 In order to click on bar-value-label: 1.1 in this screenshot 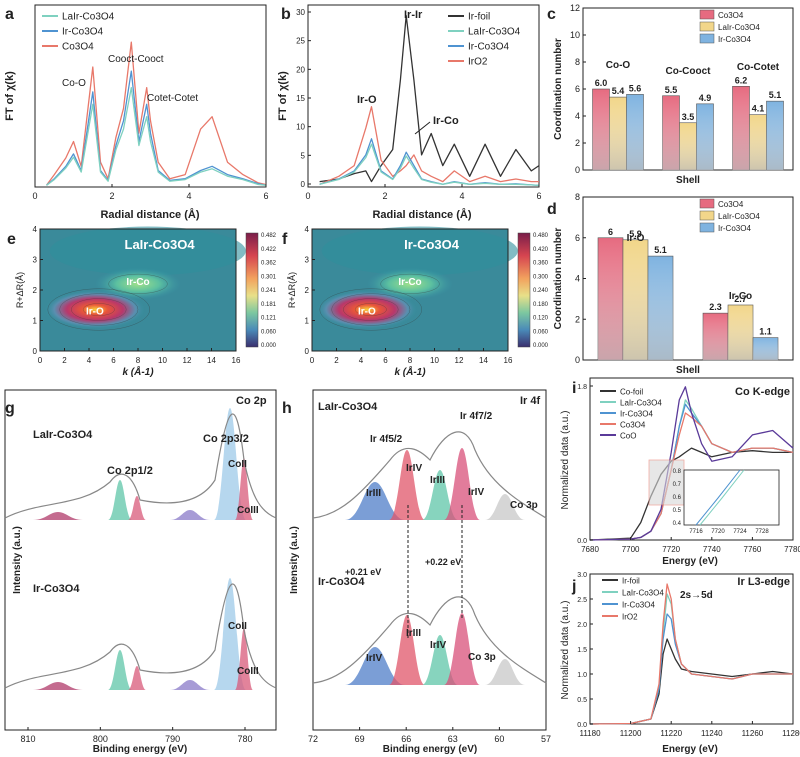, I will do `click(765, 332)`.